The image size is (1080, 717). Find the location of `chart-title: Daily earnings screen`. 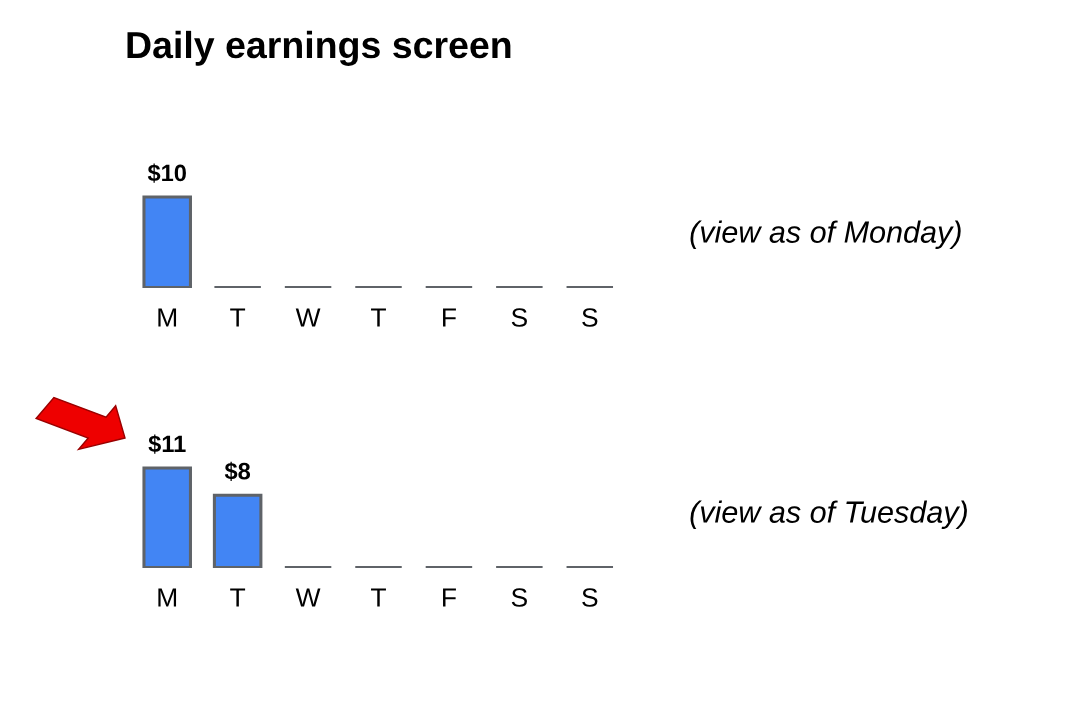

chart-title: Daily earnings screen is located at coordinates (319, 48).